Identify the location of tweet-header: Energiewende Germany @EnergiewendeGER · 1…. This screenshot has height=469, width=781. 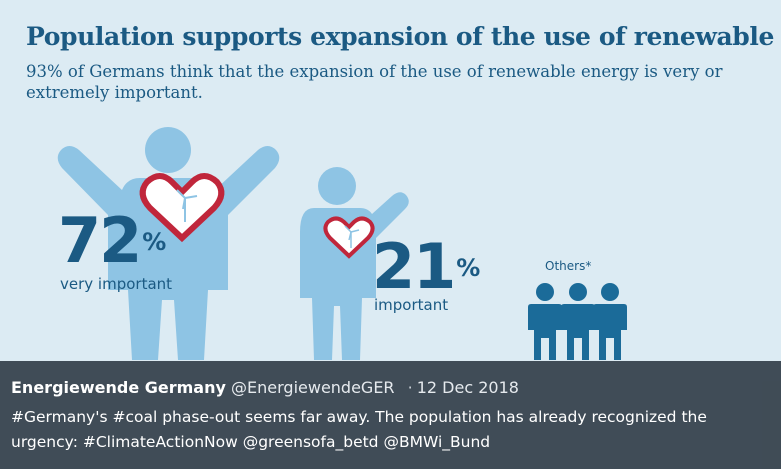
(265, 387).